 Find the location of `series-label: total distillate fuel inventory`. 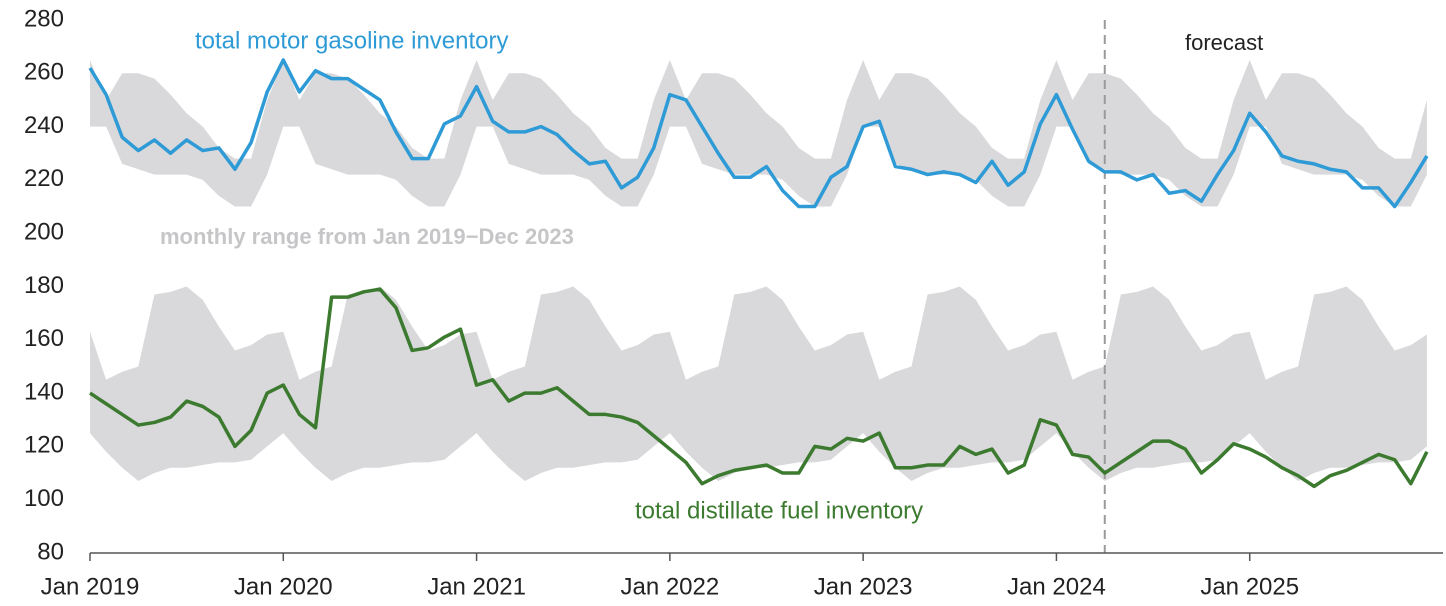

series-label: total distillate fuel inventory is located at coordinates (779, 510).